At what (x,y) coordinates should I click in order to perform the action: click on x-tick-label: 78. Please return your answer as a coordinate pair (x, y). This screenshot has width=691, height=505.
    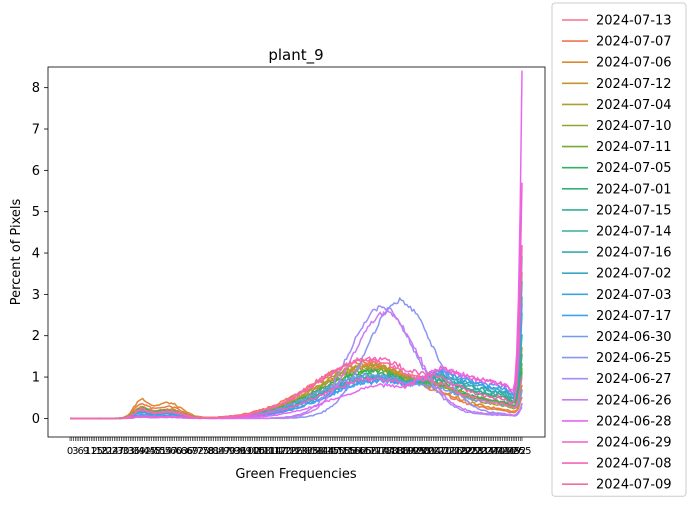
    Looking at the image, I should click on (208, 451).